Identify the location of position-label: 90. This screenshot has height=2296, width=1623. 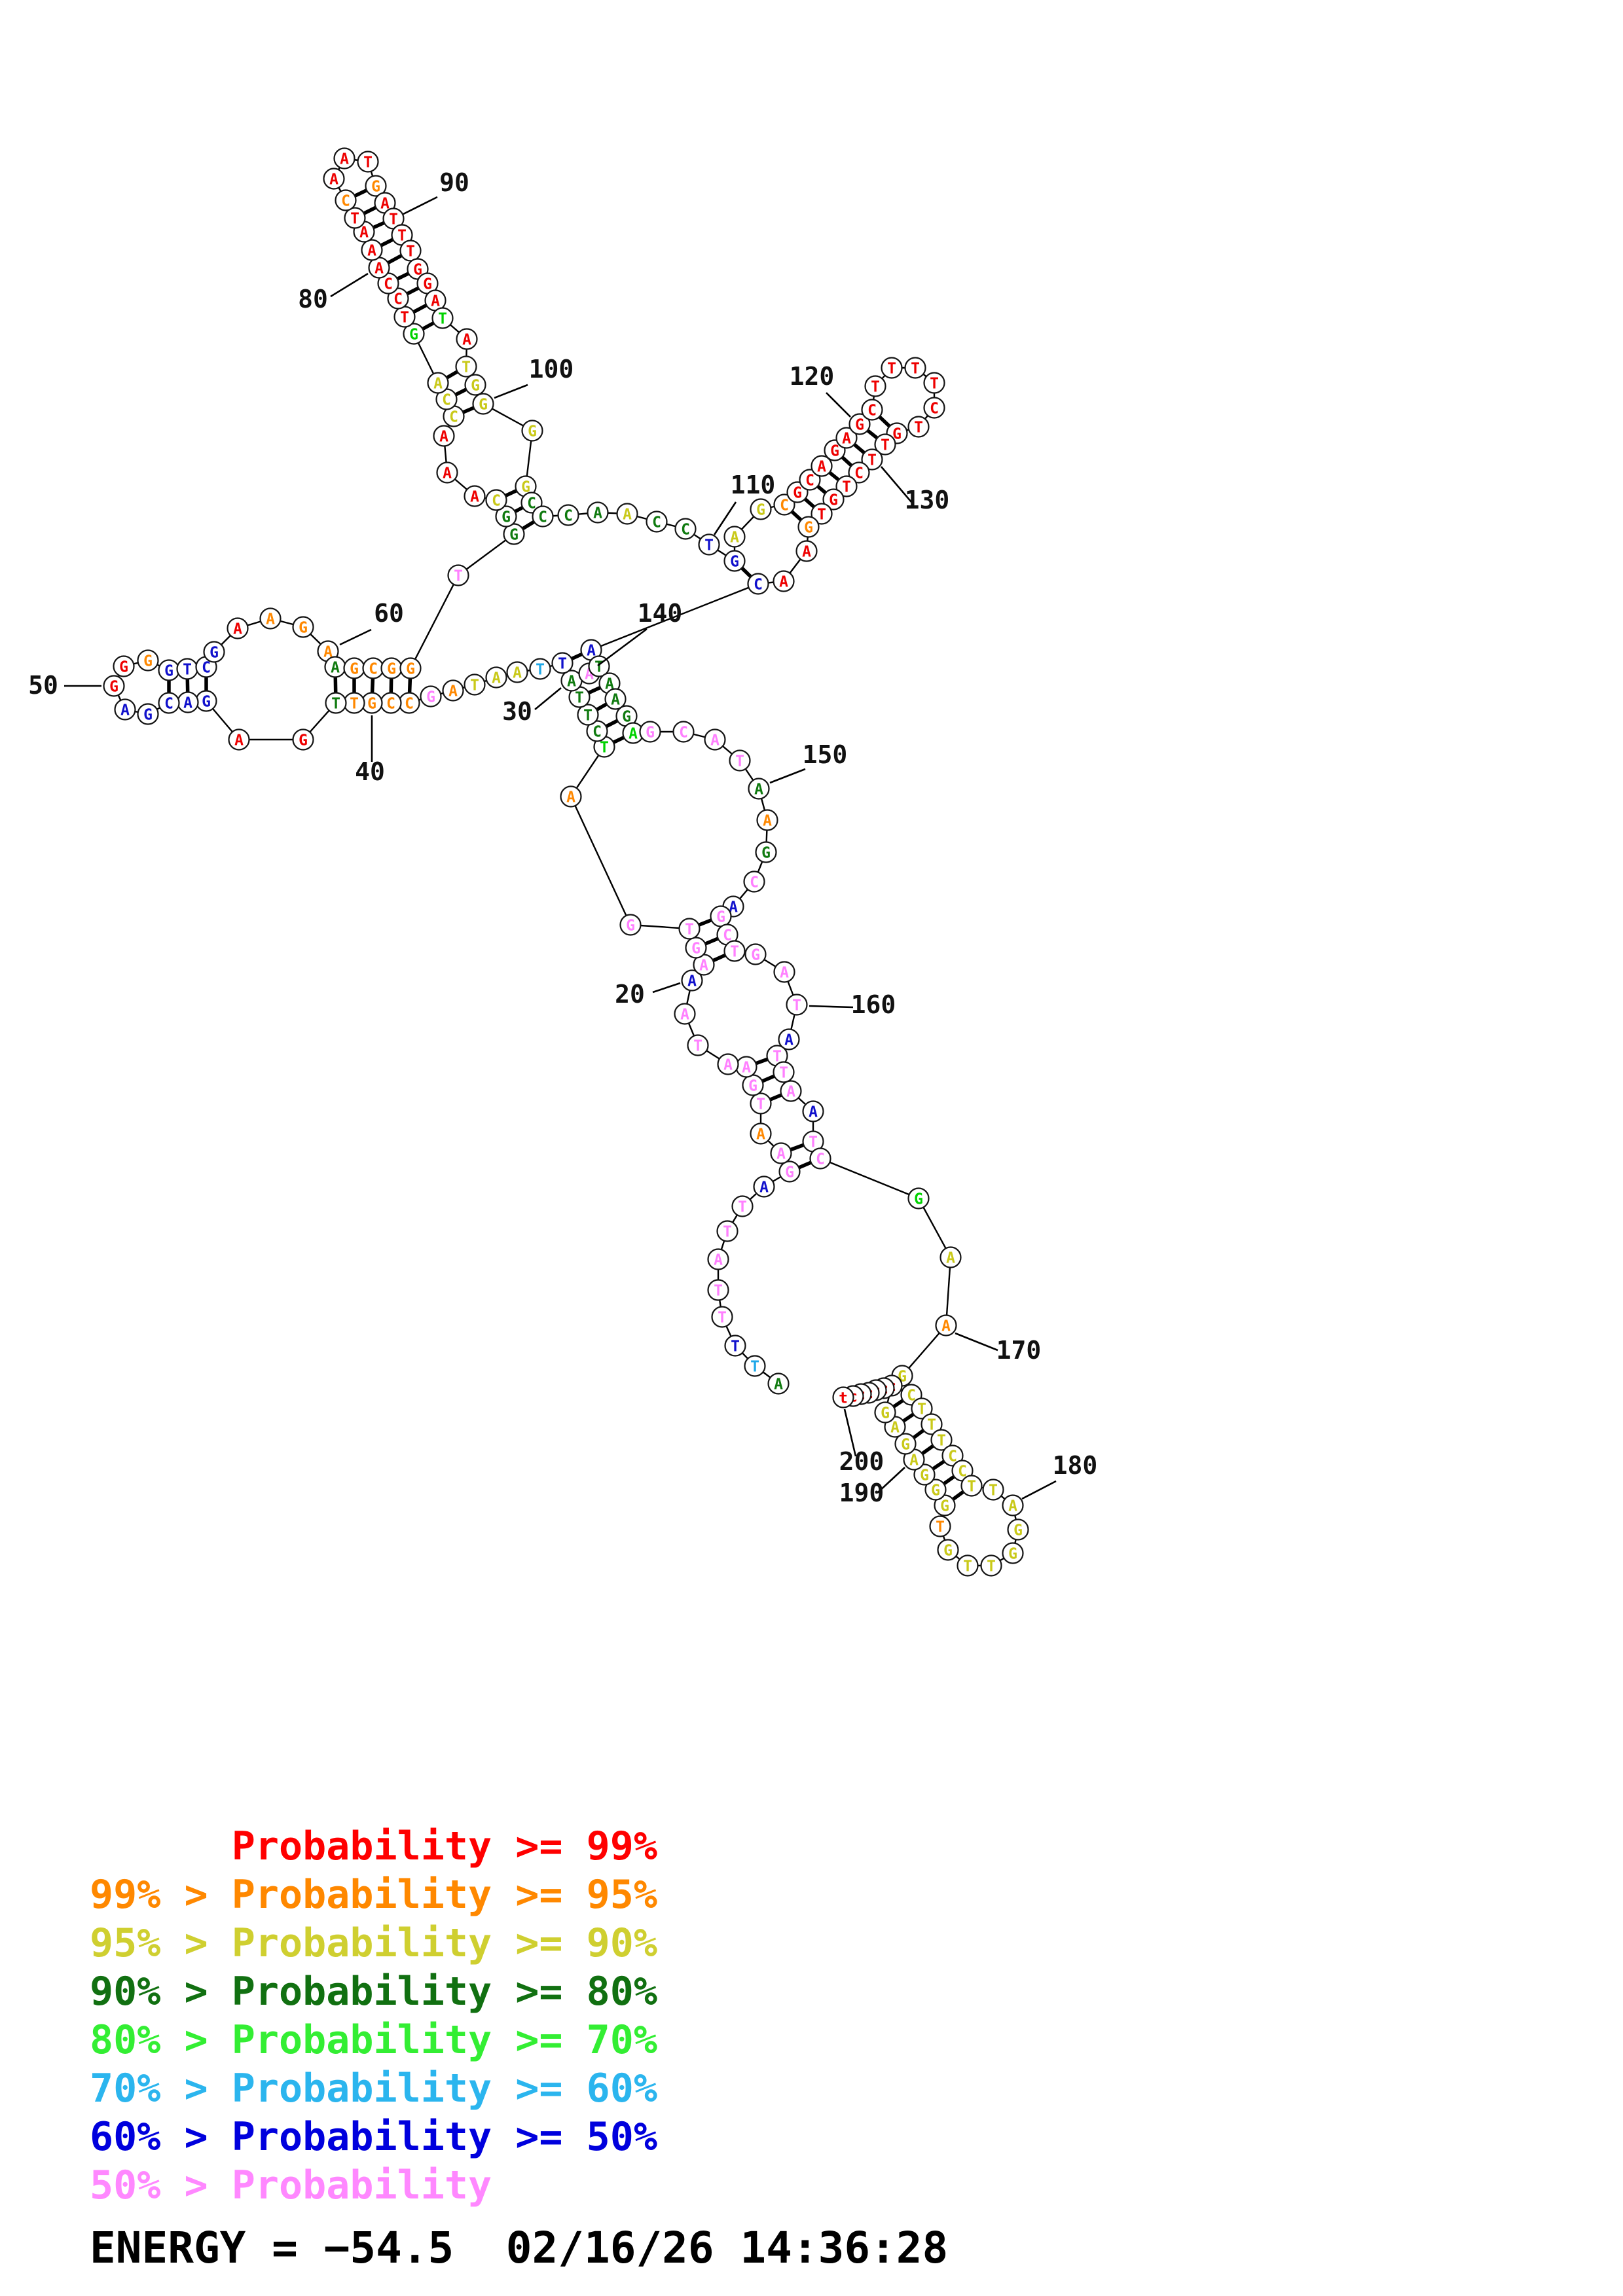
(454, 182).